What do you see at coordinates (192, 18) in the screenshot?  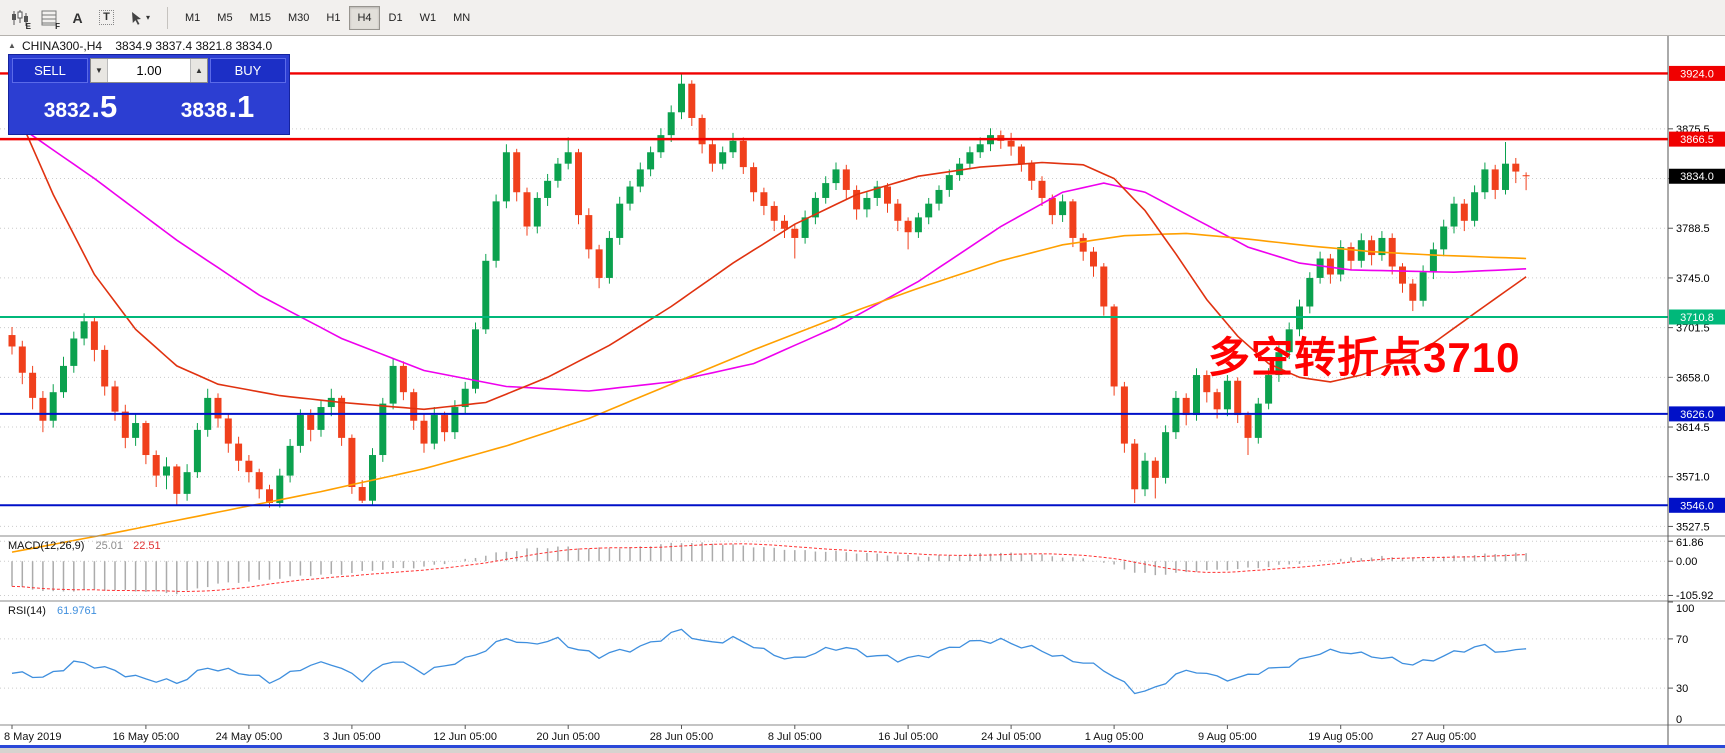 I see `timeframe-m1: M1` at bounding box center [192, 18].